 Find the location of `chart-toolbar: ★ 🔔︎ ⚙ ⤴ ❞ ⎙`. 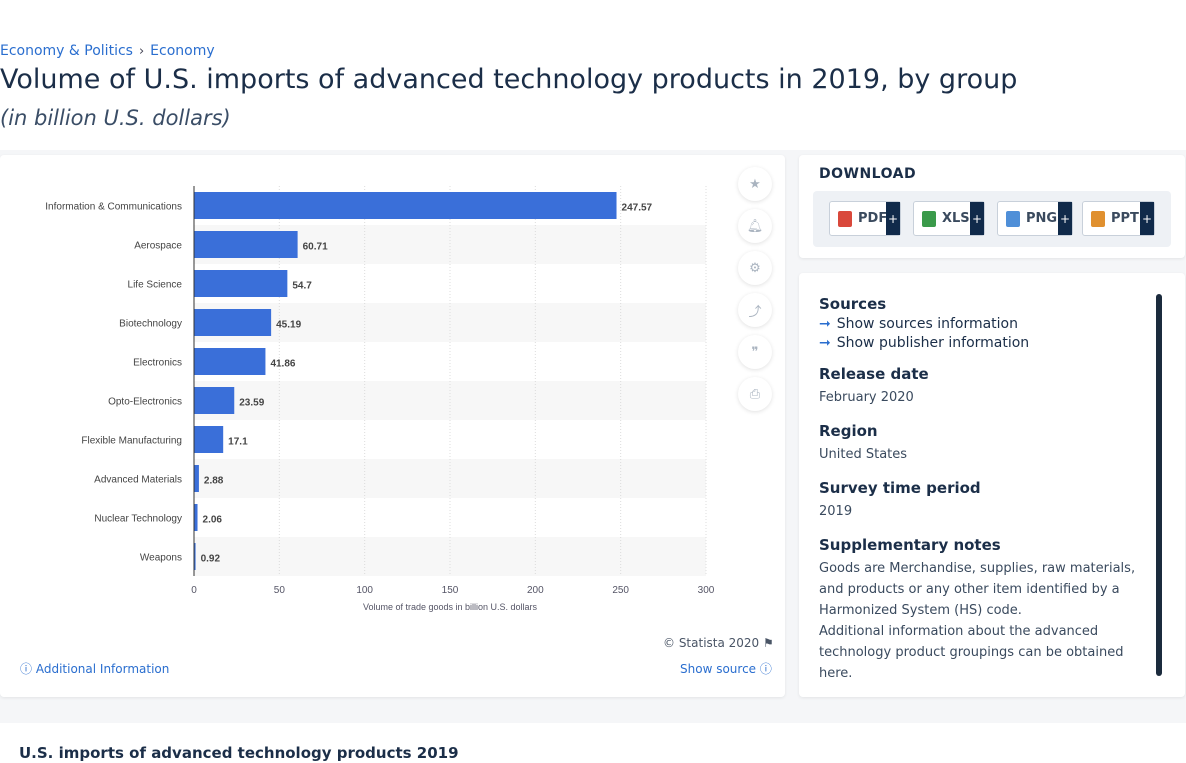

chart-toolbar: ★ 🔔︎ ⚙ ⤴ ❞ ⎙ is located at coordinates (755, 293).